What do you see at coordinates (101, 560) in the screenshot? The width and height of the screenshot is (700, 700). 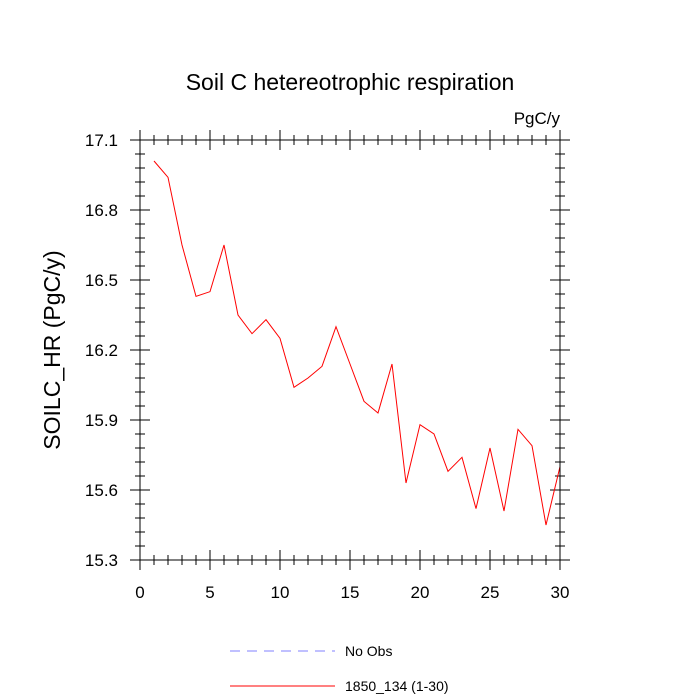 I see `y-tick-label: 15.3` at bounding box center [101, 560].